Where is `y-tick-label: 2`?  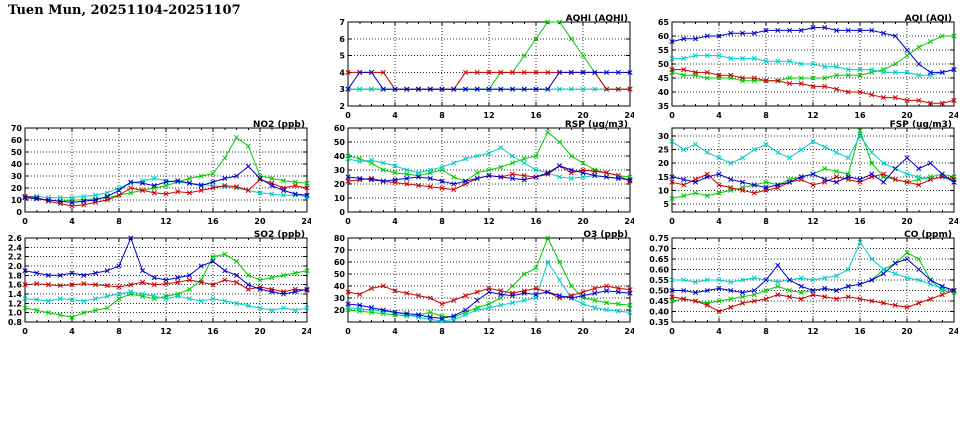
y-tick-label: 2 is located at coordinates (342, 106).